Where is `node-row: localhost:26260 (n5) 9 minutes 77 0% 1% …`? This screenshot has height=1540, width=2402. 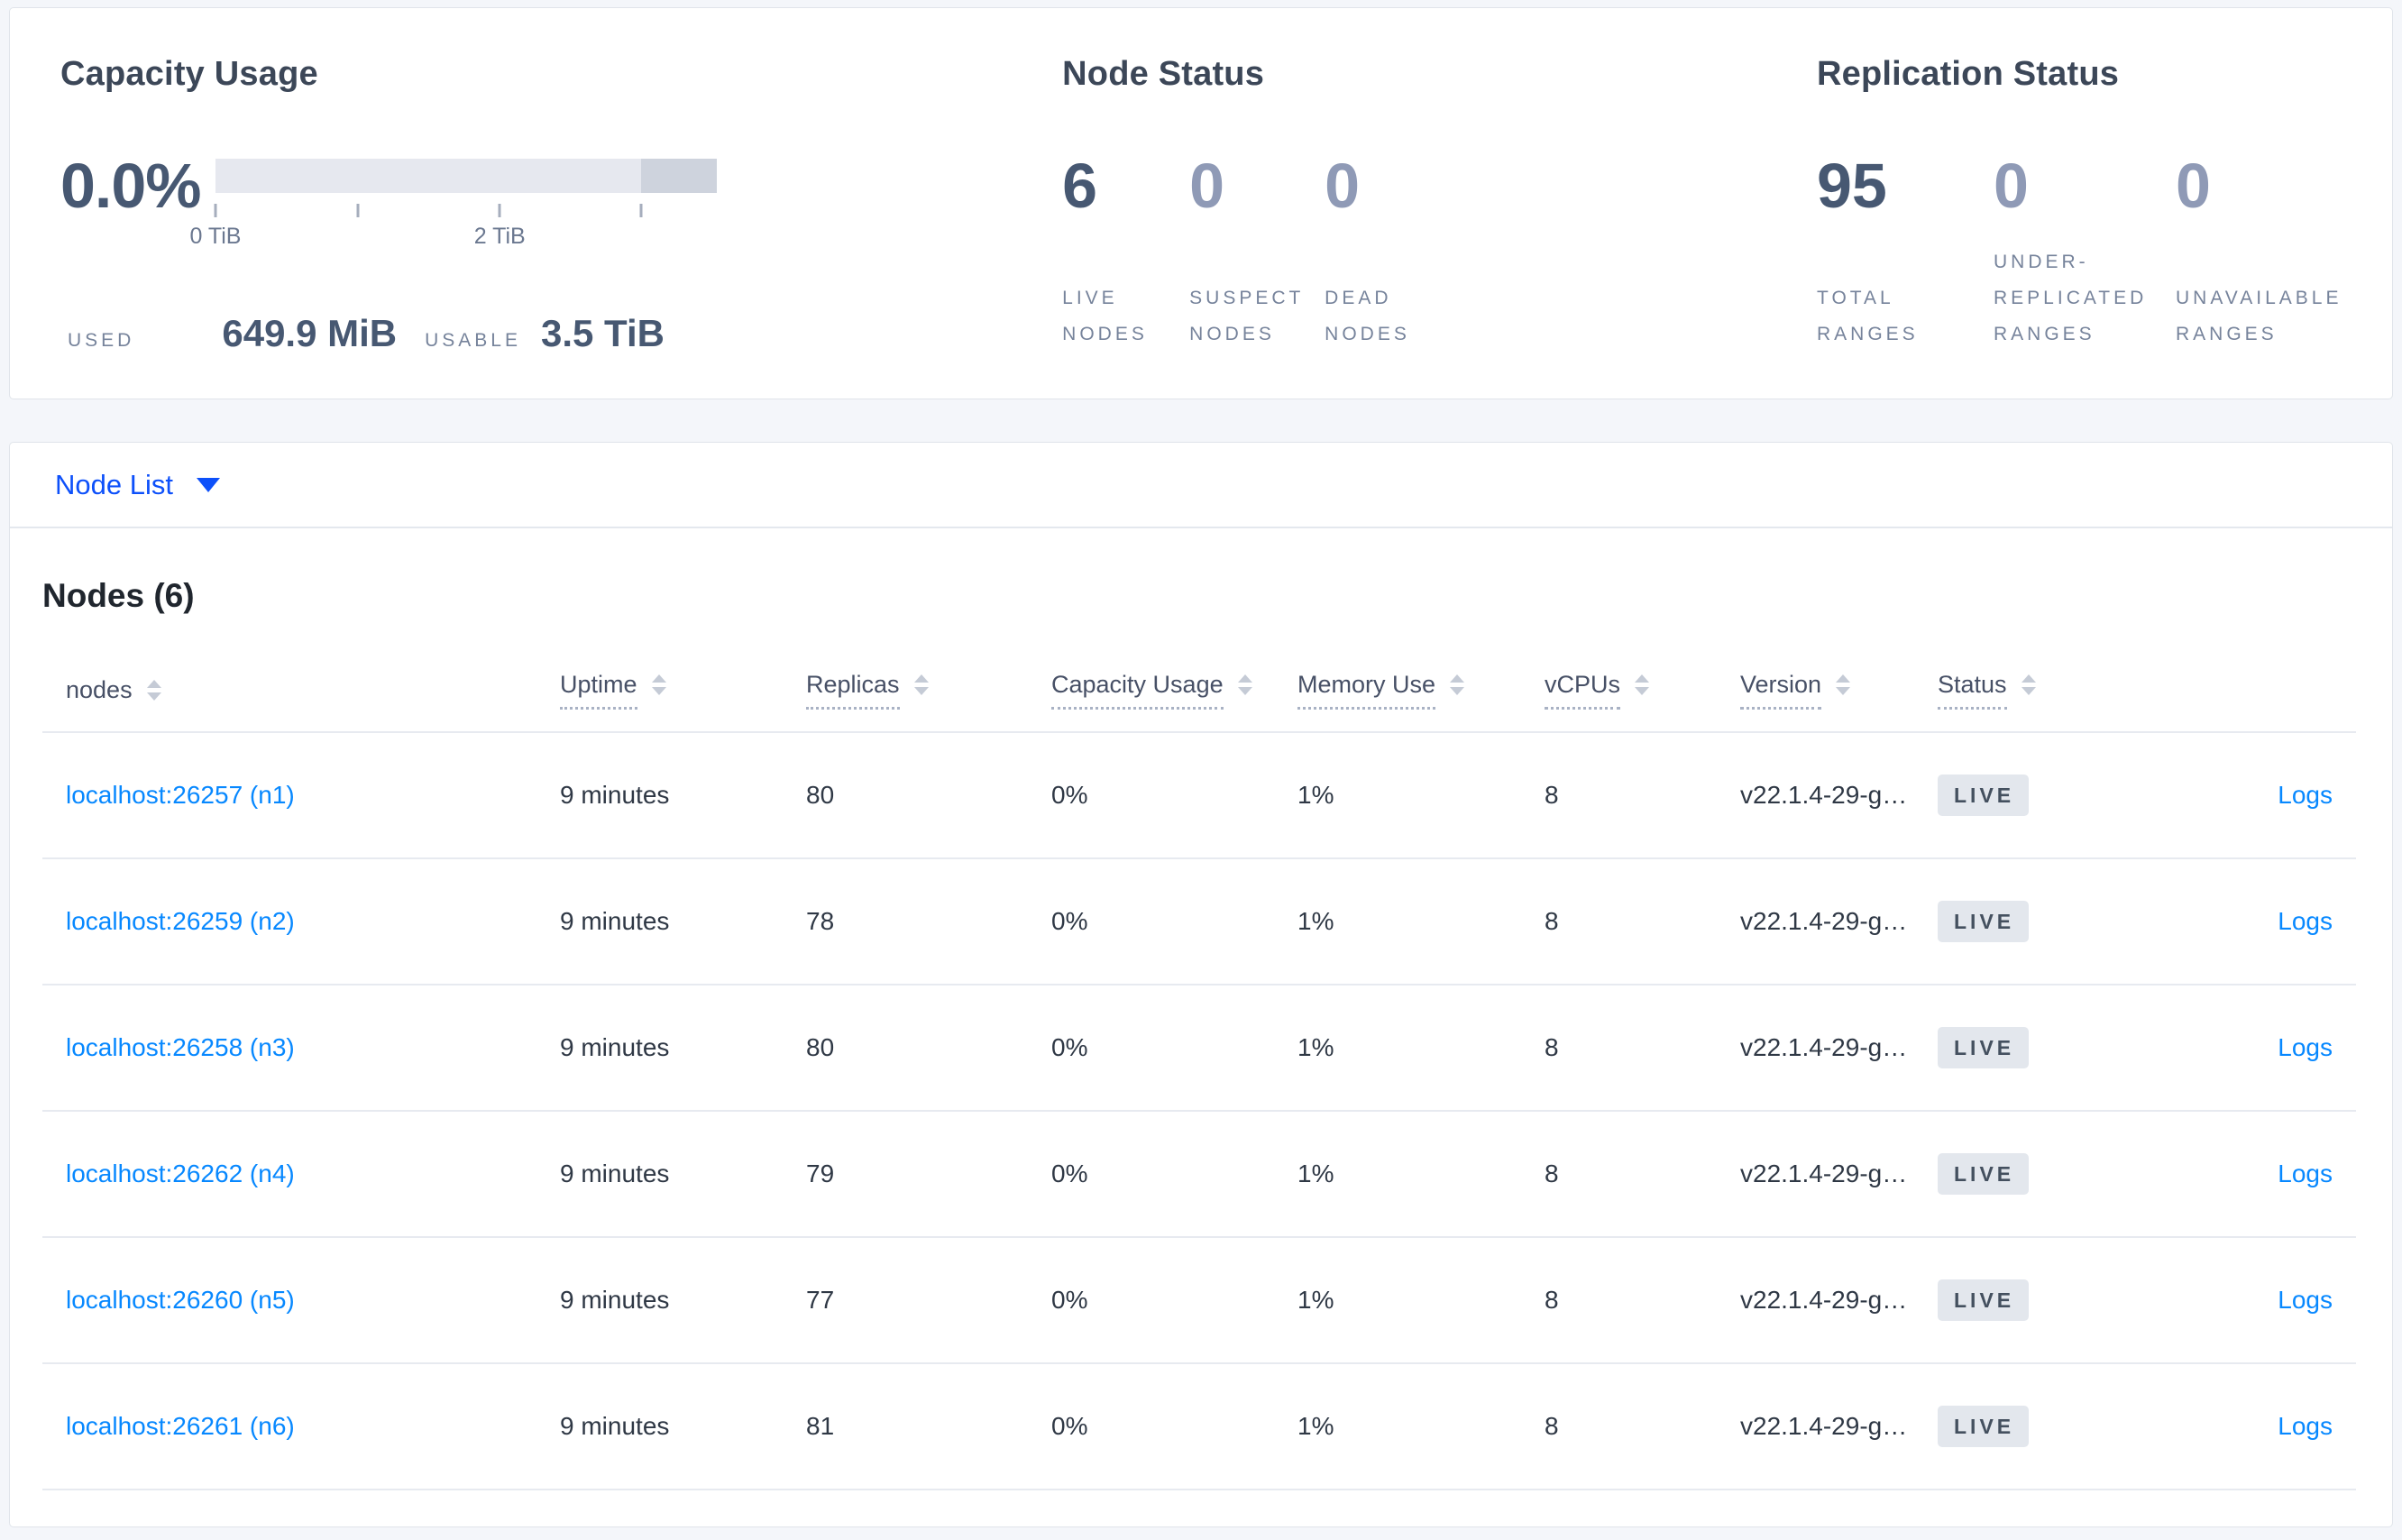
node-row: localhost:26260 (n5) 9 minutes 77 0% 1% … is located at coordinates (1199, 1301).